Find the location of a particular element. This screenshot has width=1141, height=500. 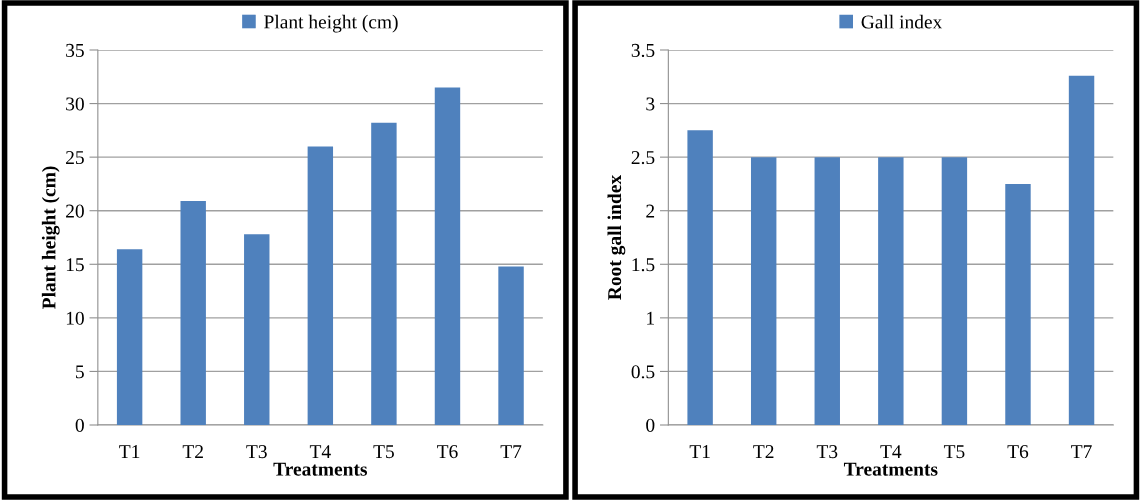

y-tick-label: 30 is located at coordinates (75, 104).